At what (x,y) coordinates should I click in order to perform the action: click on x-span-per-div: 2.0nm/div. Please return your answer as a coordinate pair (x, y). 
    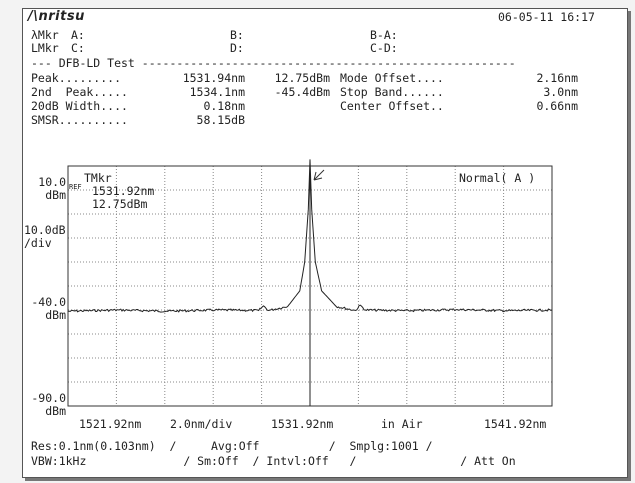
    Looking at the image, I should click on (201, 424).